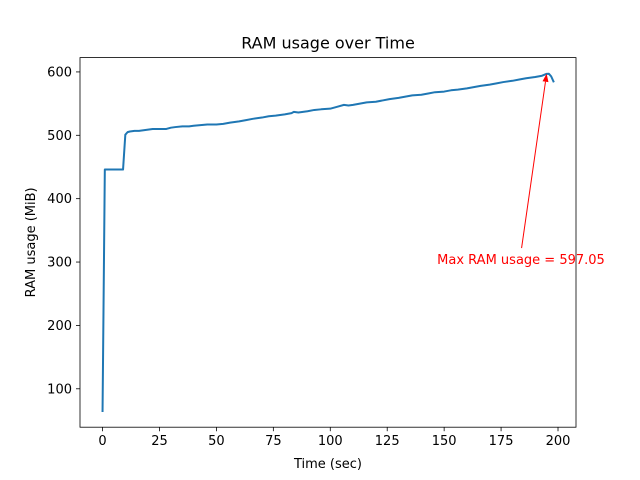  What do you see at coordinates (63, 231) in the screenshot?
I see `y-axis-ticks: 100 200 300 400 500 600` at bounding box center [63, 231].